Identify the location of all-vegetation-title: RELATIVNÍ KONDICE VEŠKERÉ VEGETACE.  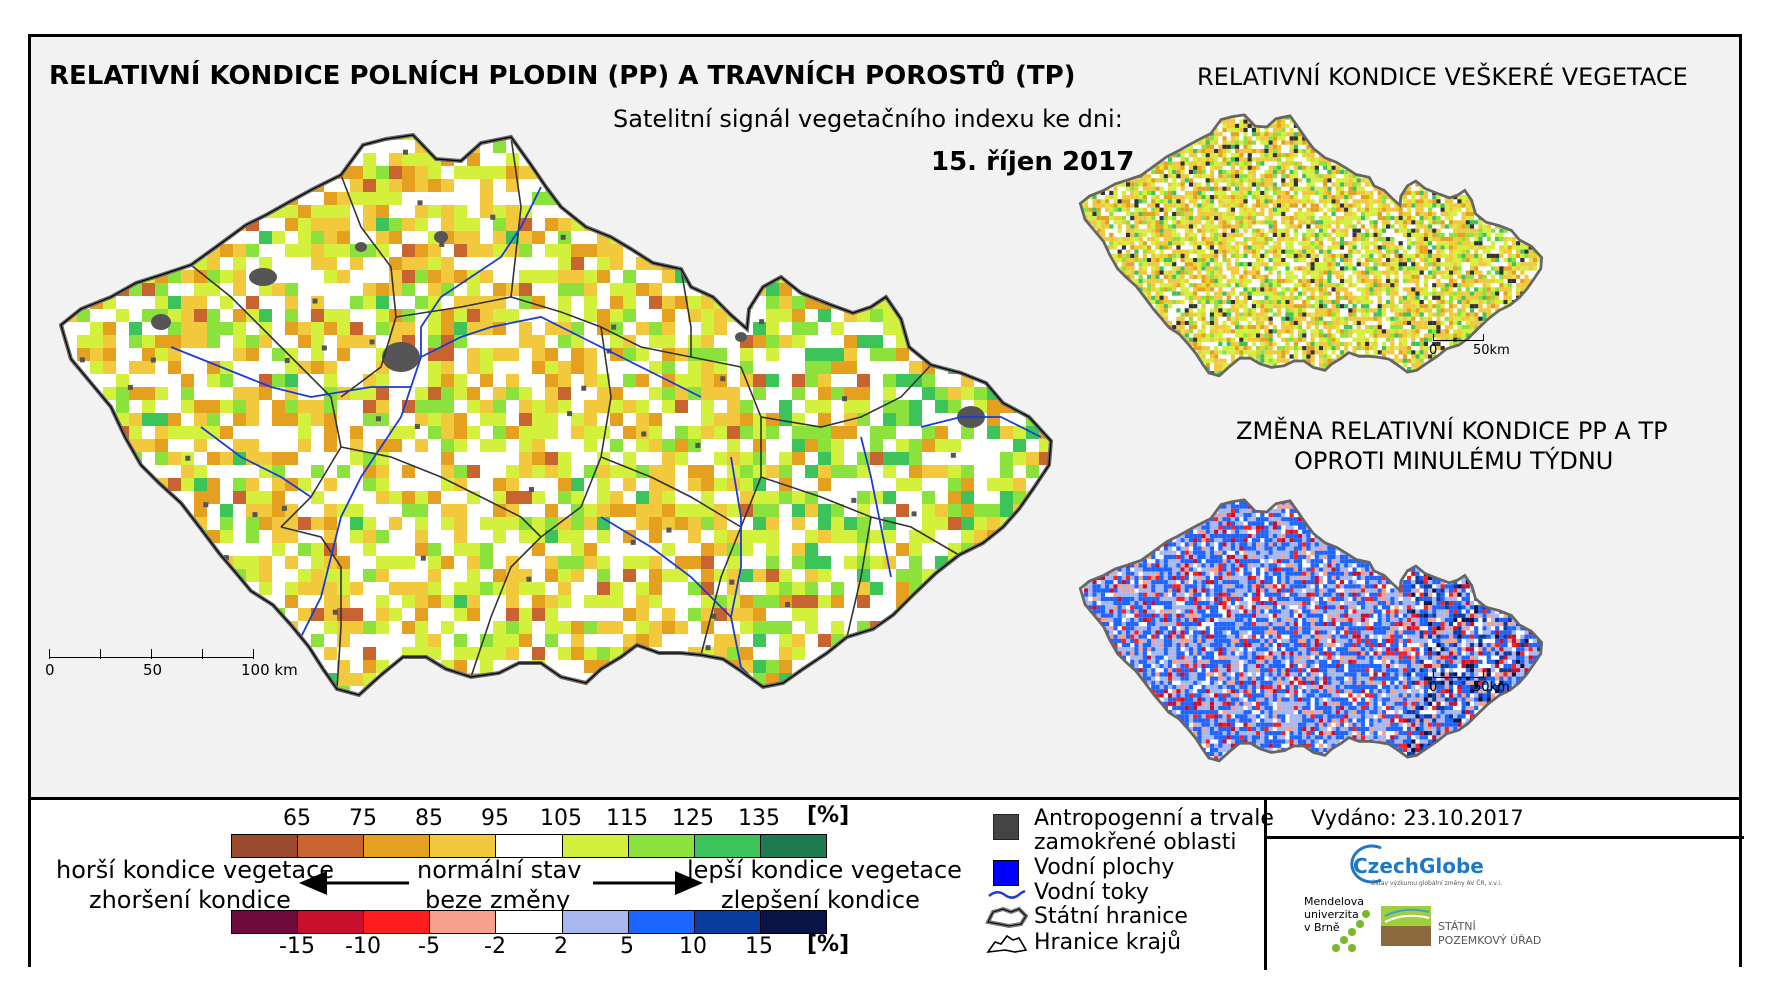
(1442, 77).